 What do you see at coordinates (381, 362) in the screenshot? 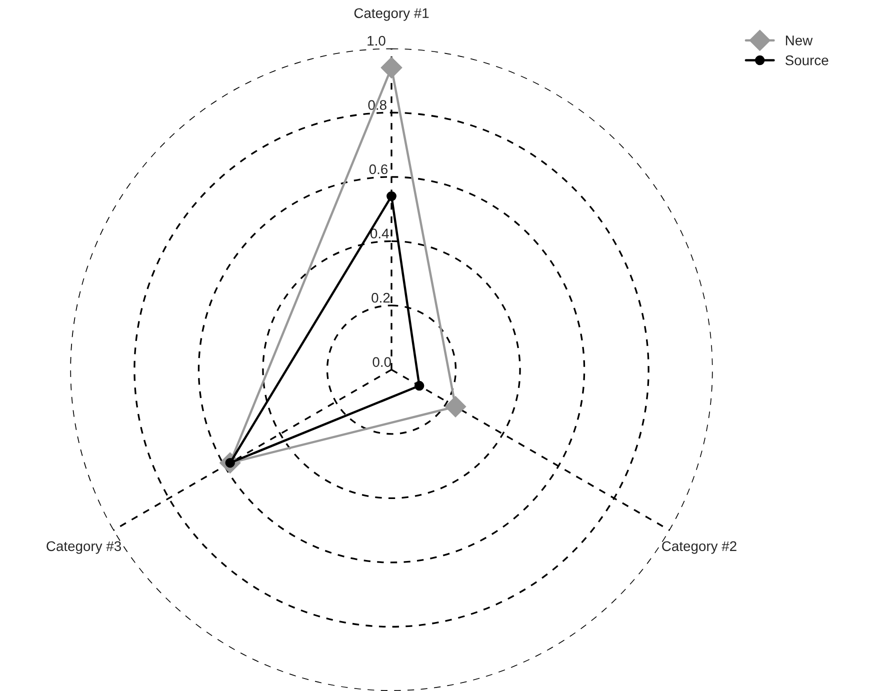
I see `y-tick-label: 0.0` at bounding box center [381, 362].